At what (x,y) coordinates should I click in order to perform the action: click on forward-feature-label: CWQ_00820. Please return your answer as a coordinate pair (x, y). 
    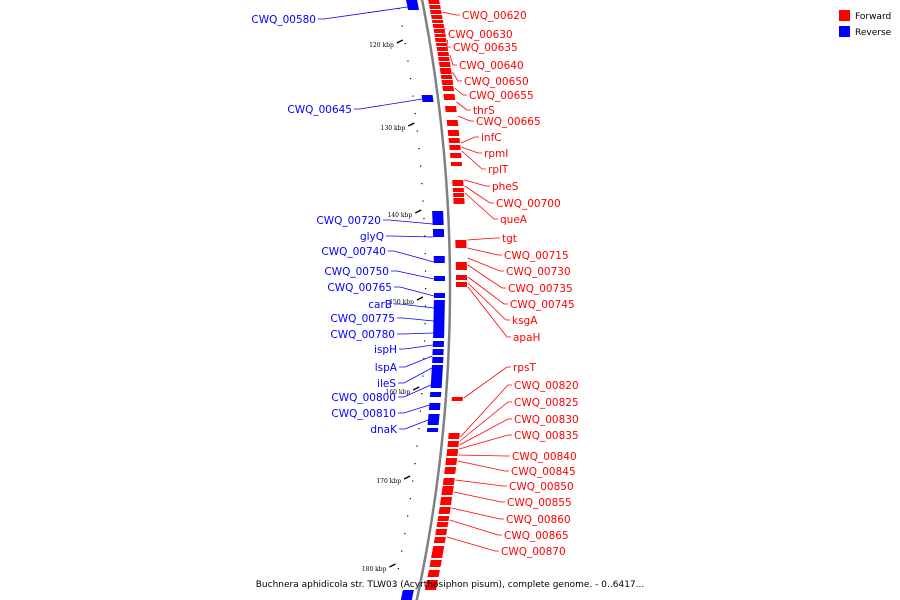
    Looking at the image, I should click on (546, 386).